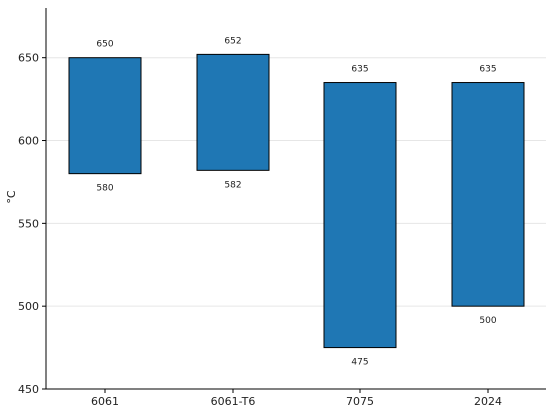  Describe the element at coordinates (104, 45) in the screenshot. I see `bar-high-label: 650` at that location.